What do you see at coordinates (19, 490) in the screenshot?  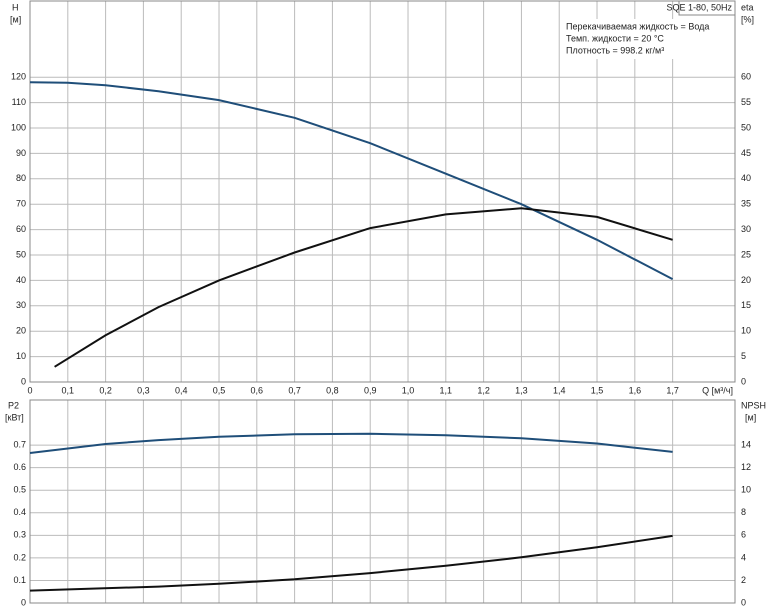 I see `y-tick-label: 0.5` at bounding box center [19, 490].